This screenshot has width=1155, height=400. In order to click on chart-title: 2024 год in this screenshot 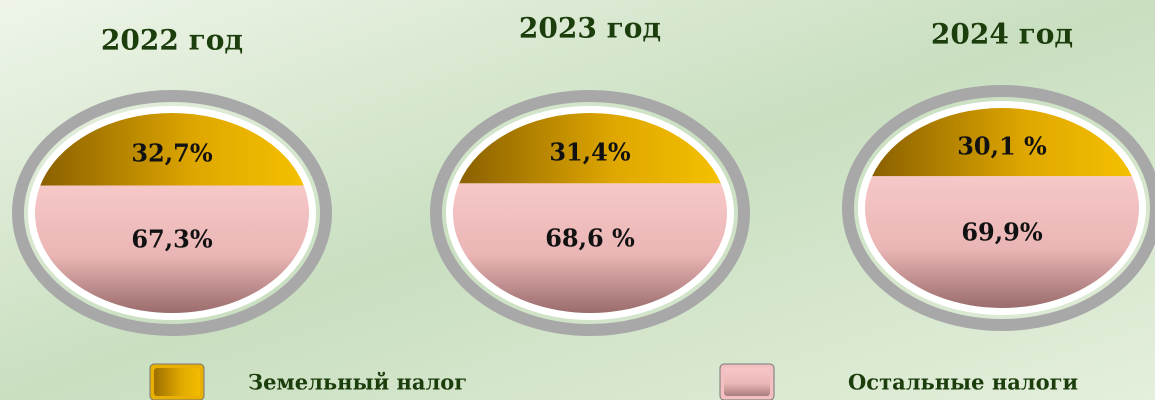, I will do `click(1002, 34)`.